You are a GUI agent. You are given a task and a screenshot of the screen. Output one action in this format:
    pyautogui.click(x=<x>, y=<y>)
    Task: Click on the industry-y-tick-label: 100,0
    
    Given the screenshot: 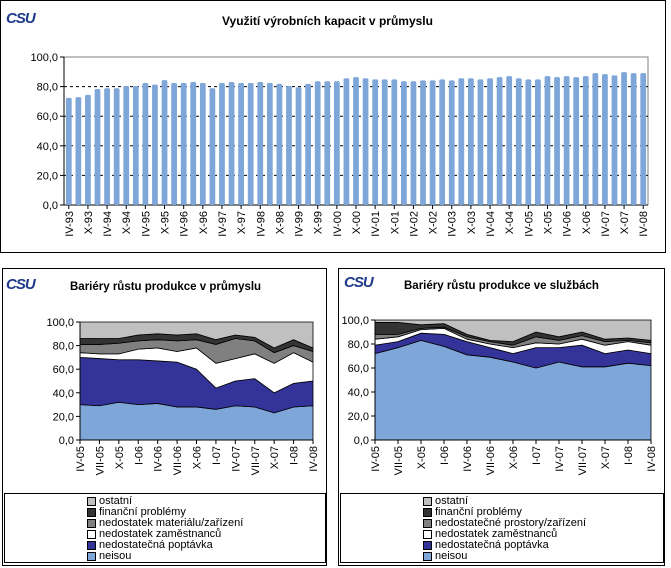 What is the action you would take?
    pyautogui.click(x=60, y=323)
    